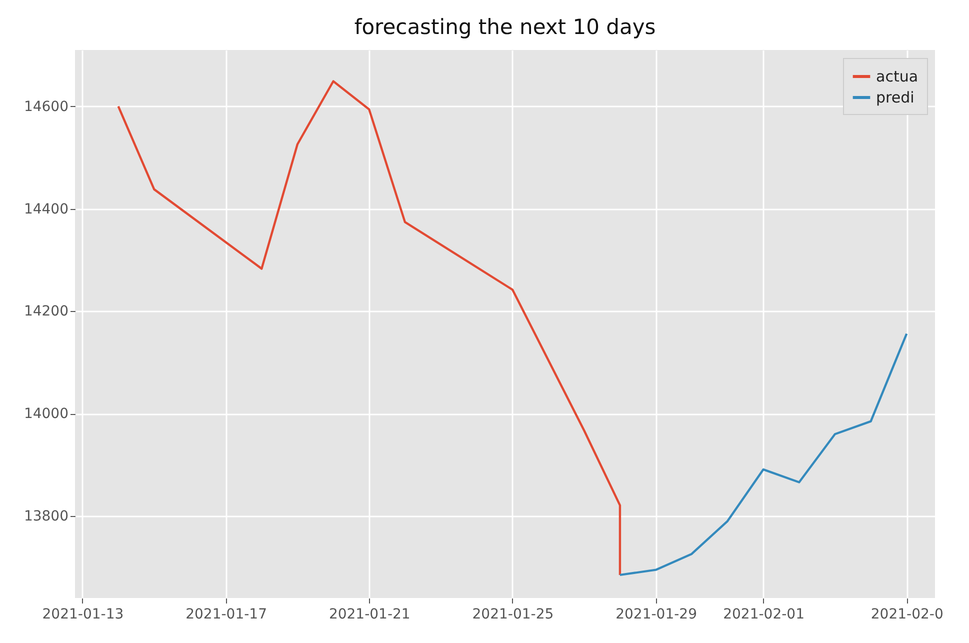 The image size is (969, 643). Describe the element at coordinates (656, 614) in the screenshot. I see `x-tick-label: 2021-01-29` at that location.